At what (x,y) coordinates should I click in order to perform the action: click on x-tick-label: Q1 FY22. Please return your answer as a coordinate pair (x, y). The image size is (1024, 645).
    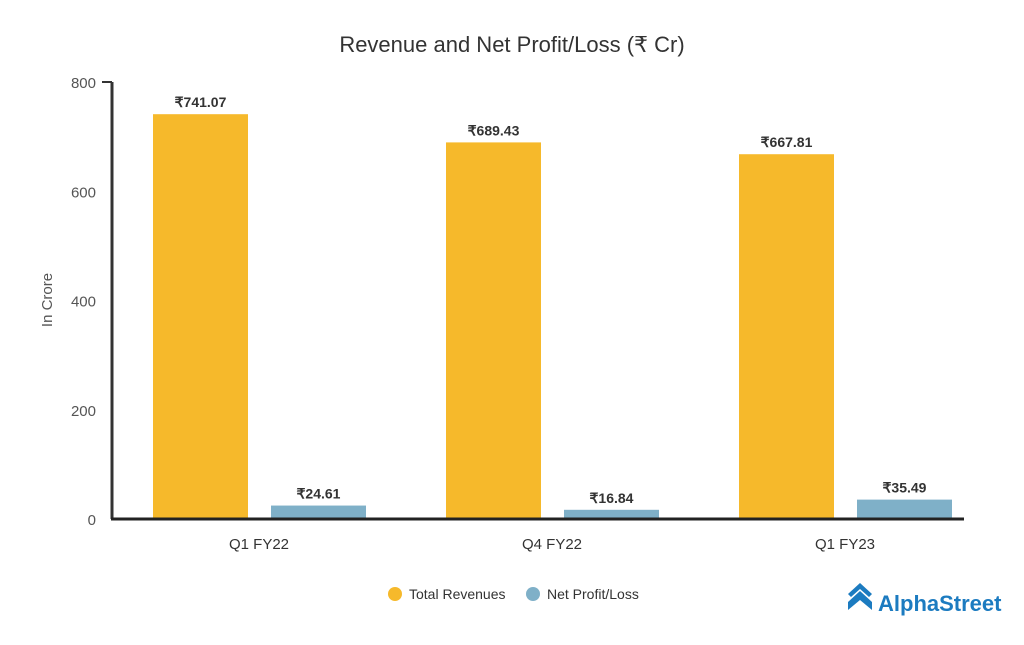
    Looking at the image, I should click on (259, 544).